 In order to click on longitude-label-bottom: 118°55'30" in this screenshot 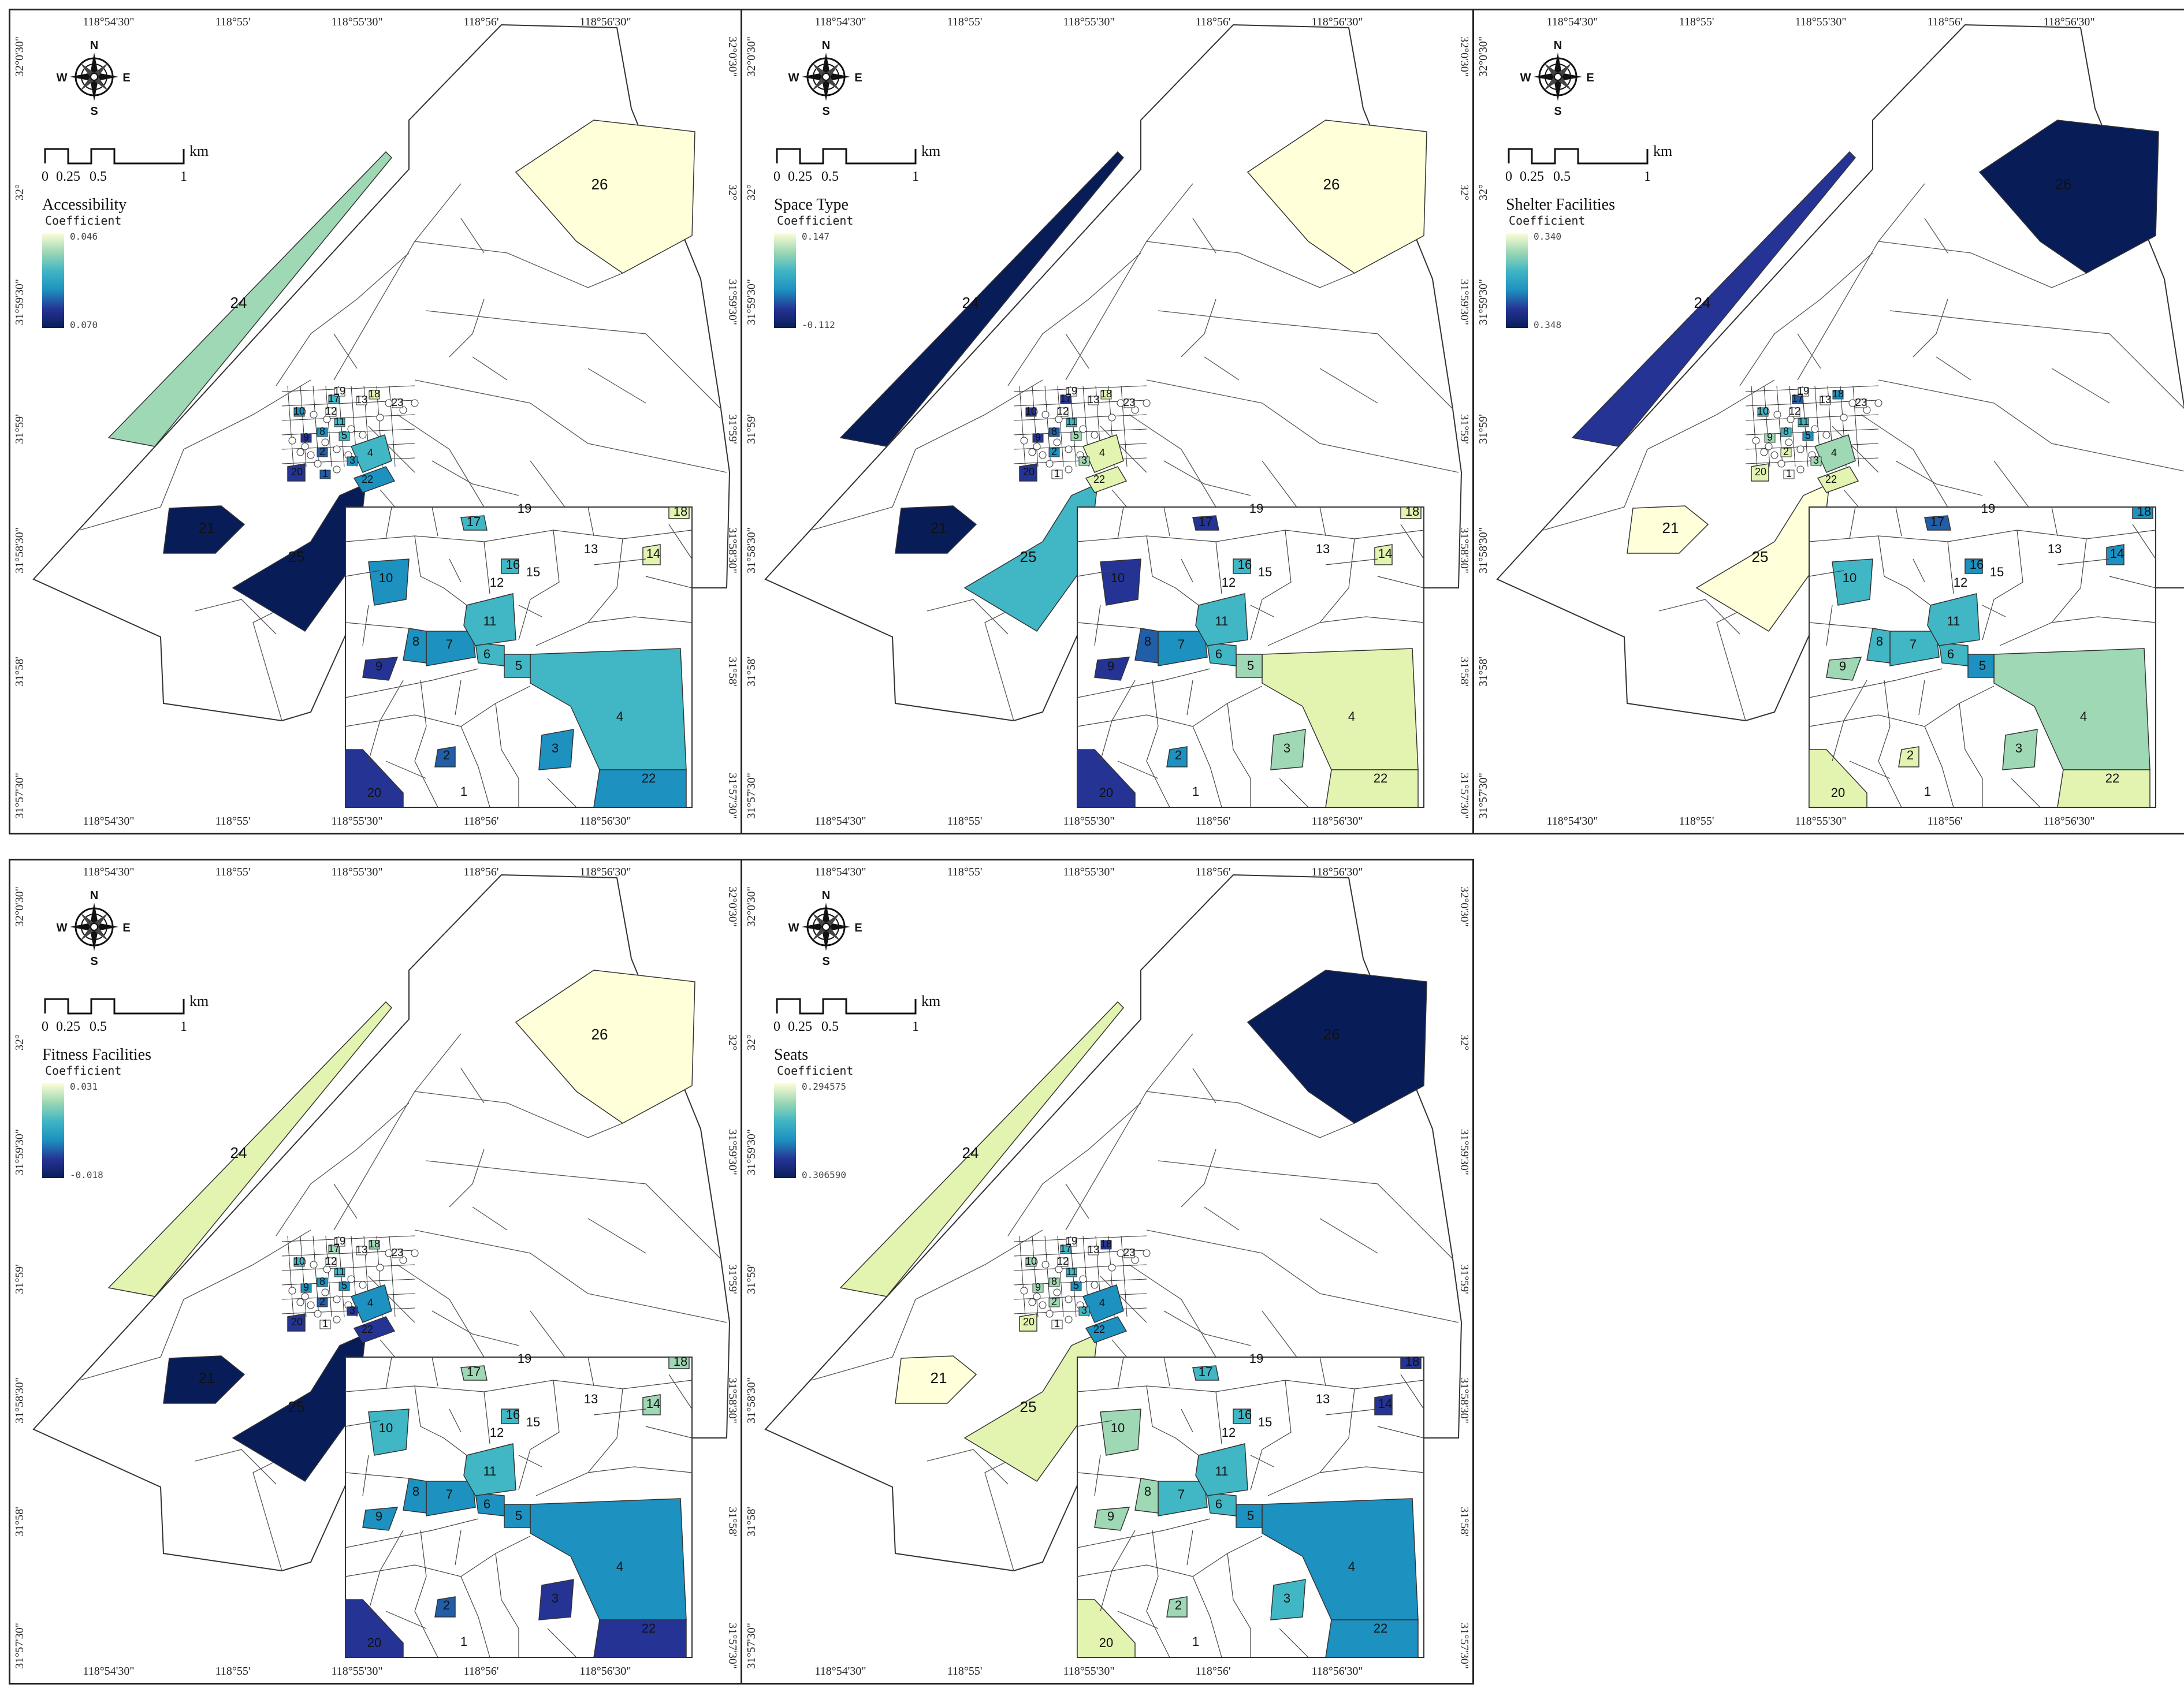, I will do `click(1089, 1672)`.